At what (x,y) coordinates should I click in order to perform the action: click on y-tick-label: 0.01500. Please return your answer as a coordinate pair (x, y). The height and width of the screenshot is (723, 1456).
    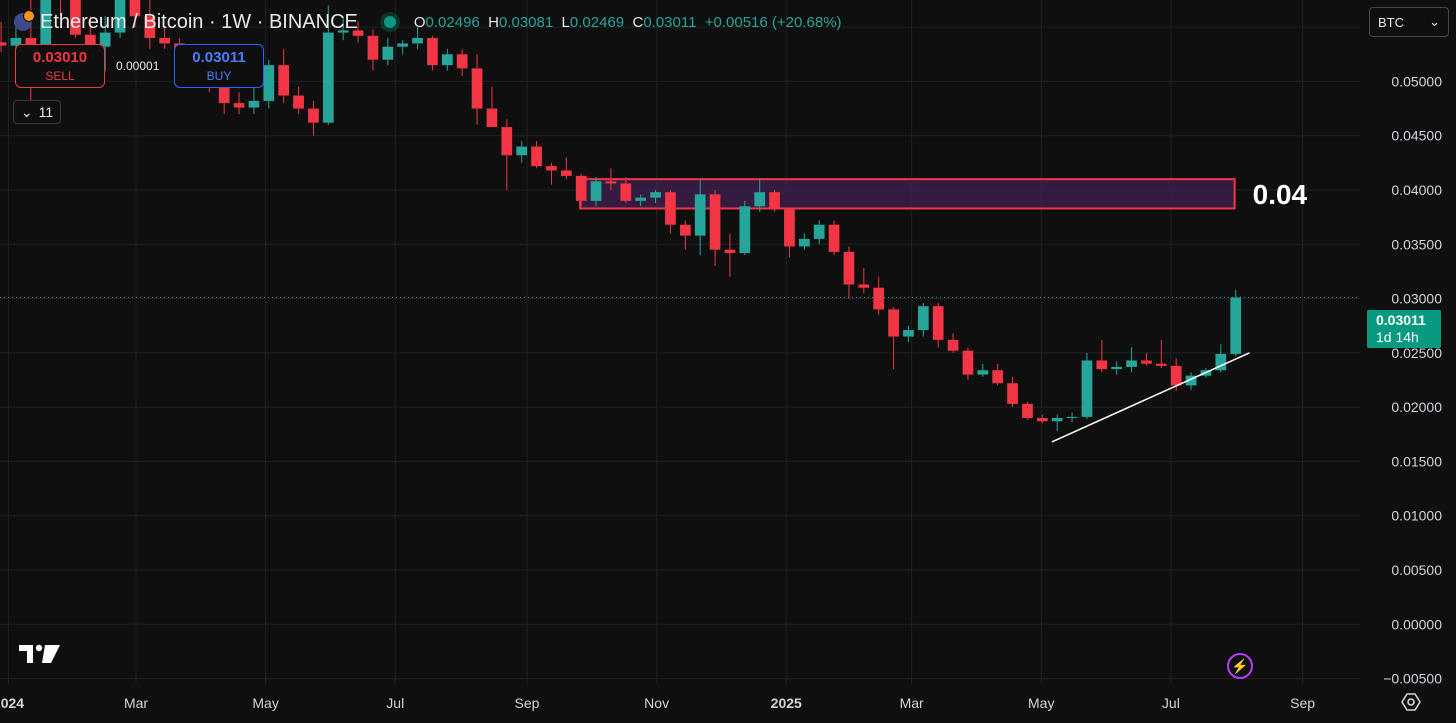
    Looking at the image, I should click on (1416, 461).